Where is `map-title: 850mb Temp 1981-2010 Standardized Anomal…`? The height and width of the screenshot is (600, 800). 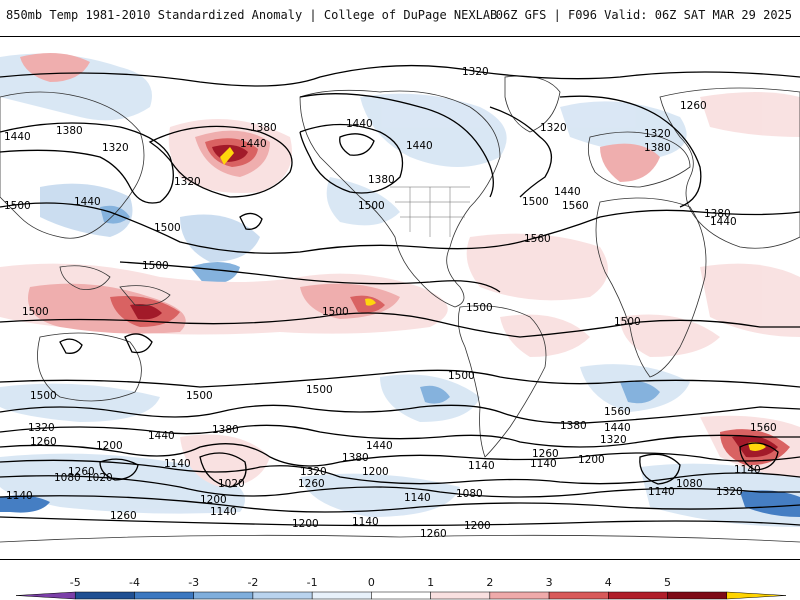 map-title: 850mb Temp 1981-2010 Standardized Anomal… is located at coordinates (252, 15).